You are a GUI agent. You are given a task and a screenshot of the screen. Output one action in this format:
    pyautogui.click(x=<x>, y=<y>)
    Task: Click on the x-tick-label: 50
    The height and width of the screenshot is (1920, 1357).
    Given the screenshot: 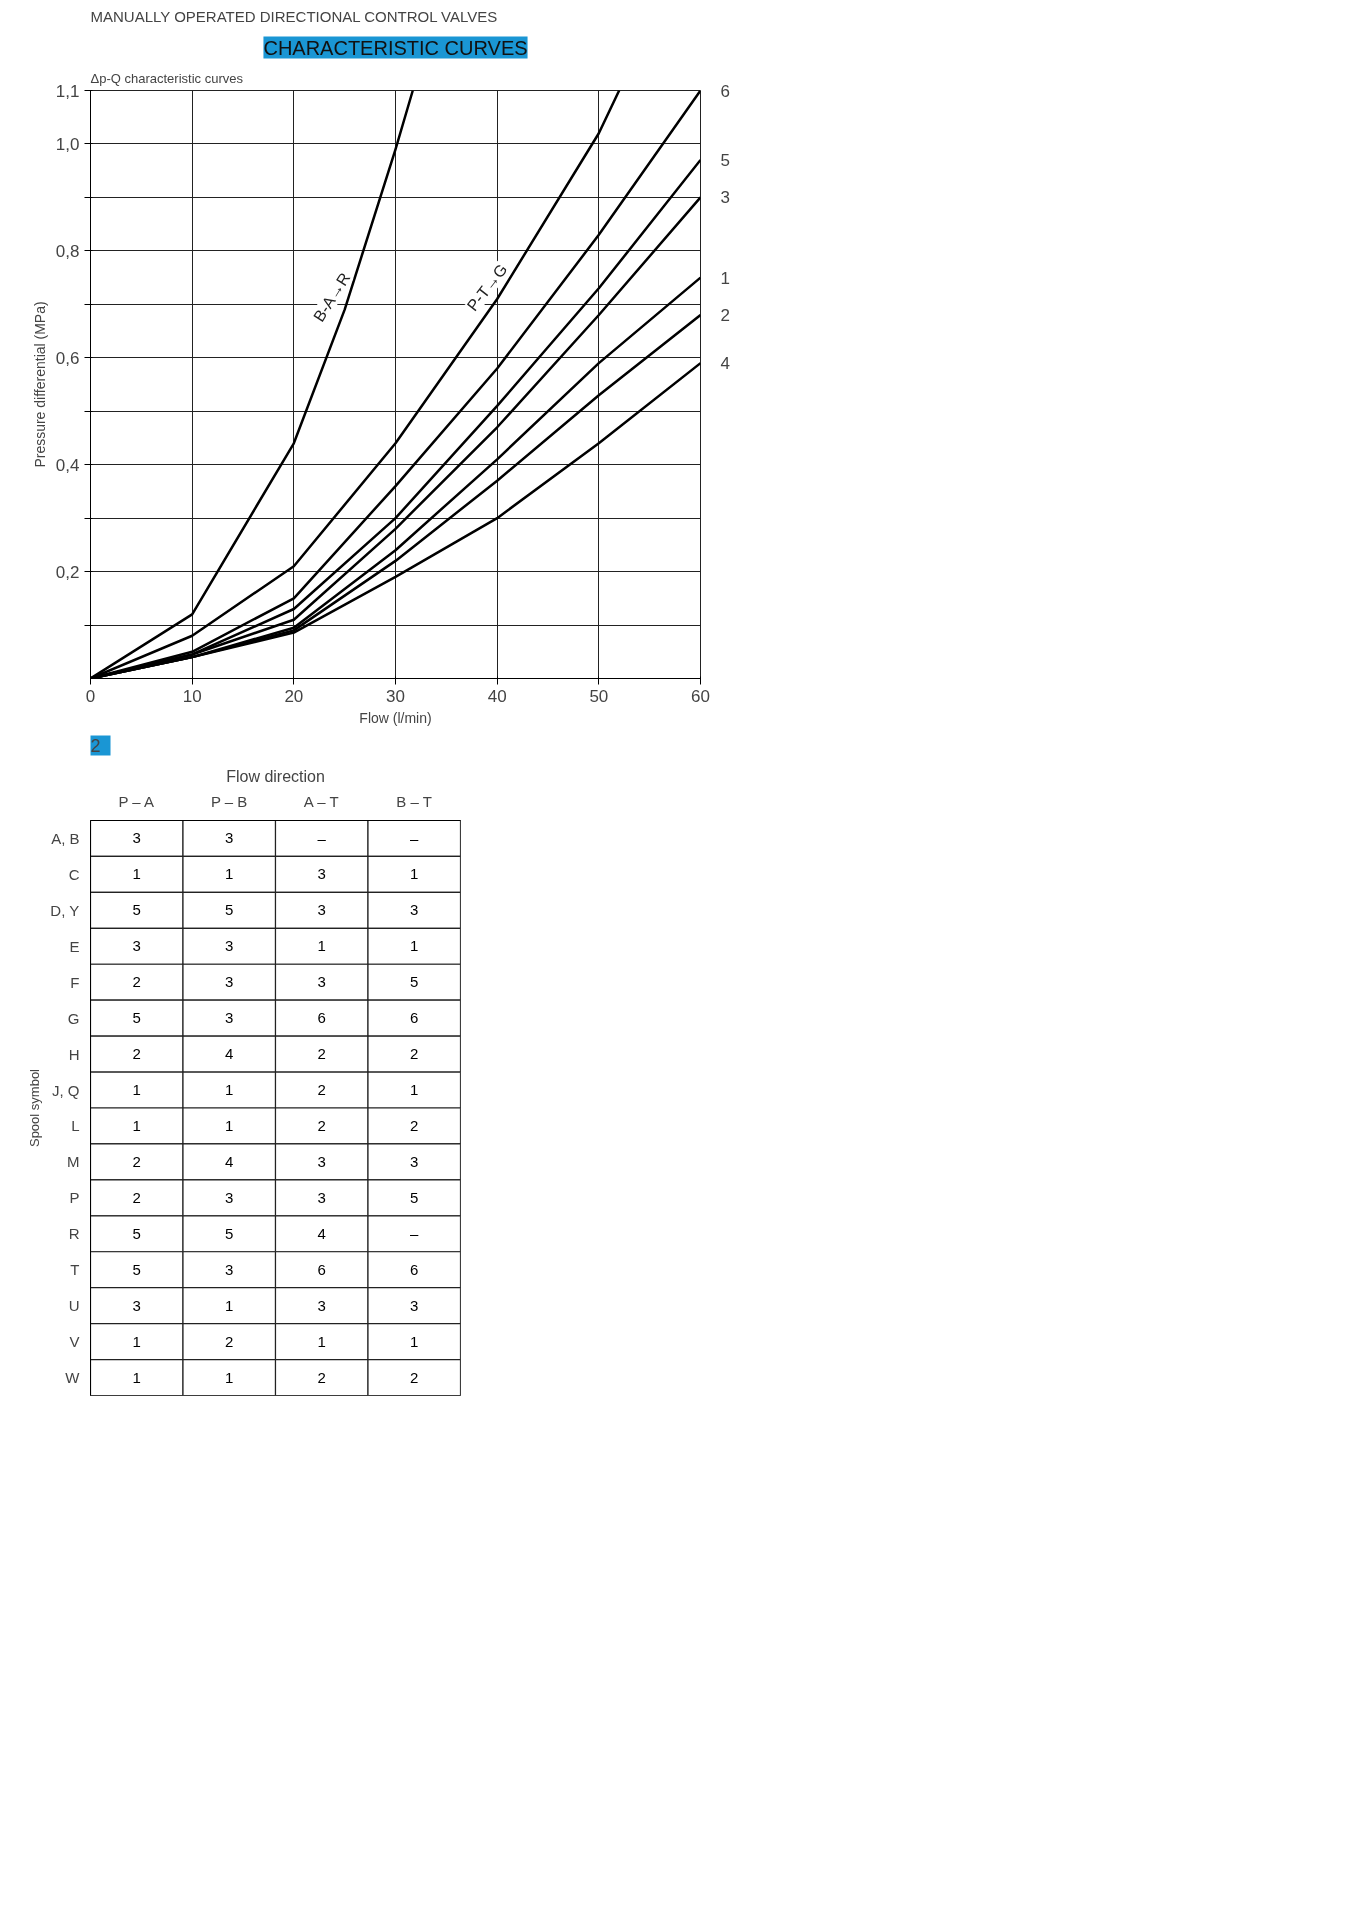 What is the action you would take?
    pyautogui.click(x=599, y=696)
    